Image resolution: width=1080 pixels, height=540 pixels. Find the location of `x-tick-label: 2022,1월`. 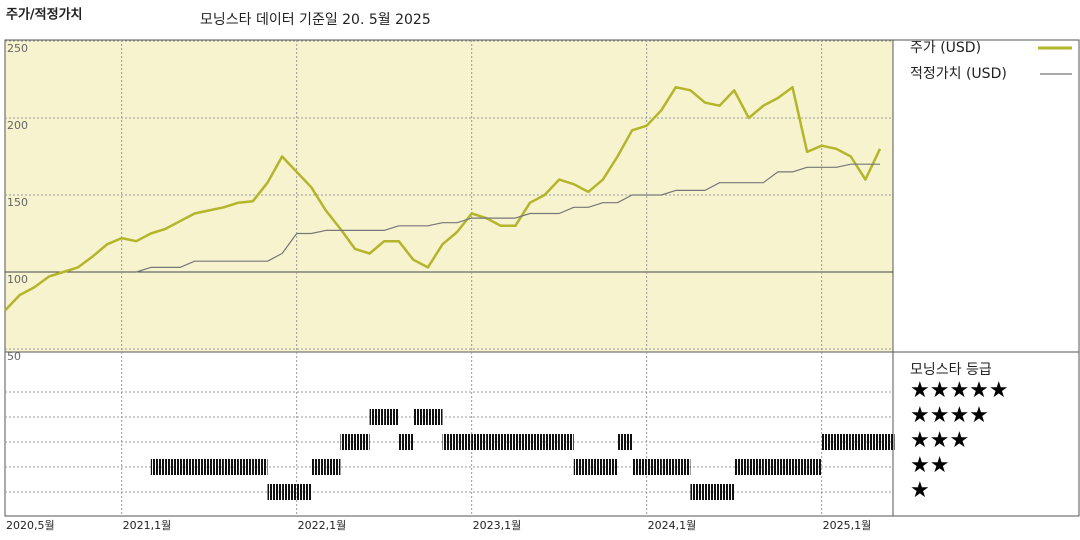

x-tick-label: 2022,1월 is located at coordinates (322, 525).